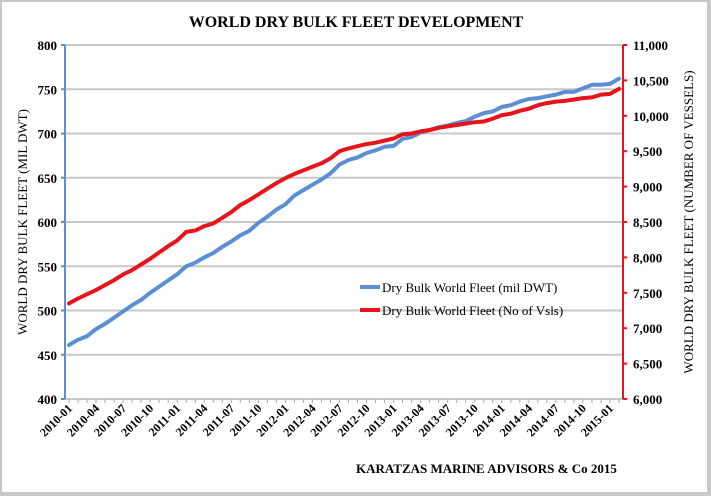  Describe the element at coordinates (647, 328) in the screenshot. I see `y2-tick-label: 7,000` at that location.